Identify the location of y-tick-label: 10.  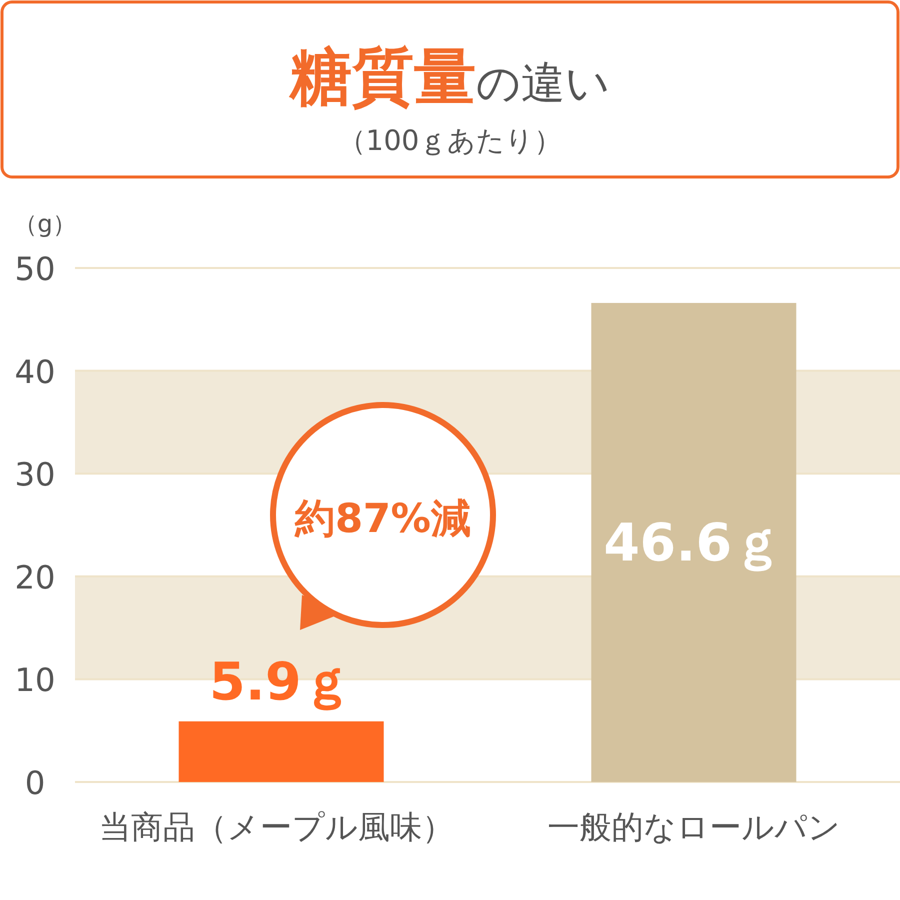
(35, 680).